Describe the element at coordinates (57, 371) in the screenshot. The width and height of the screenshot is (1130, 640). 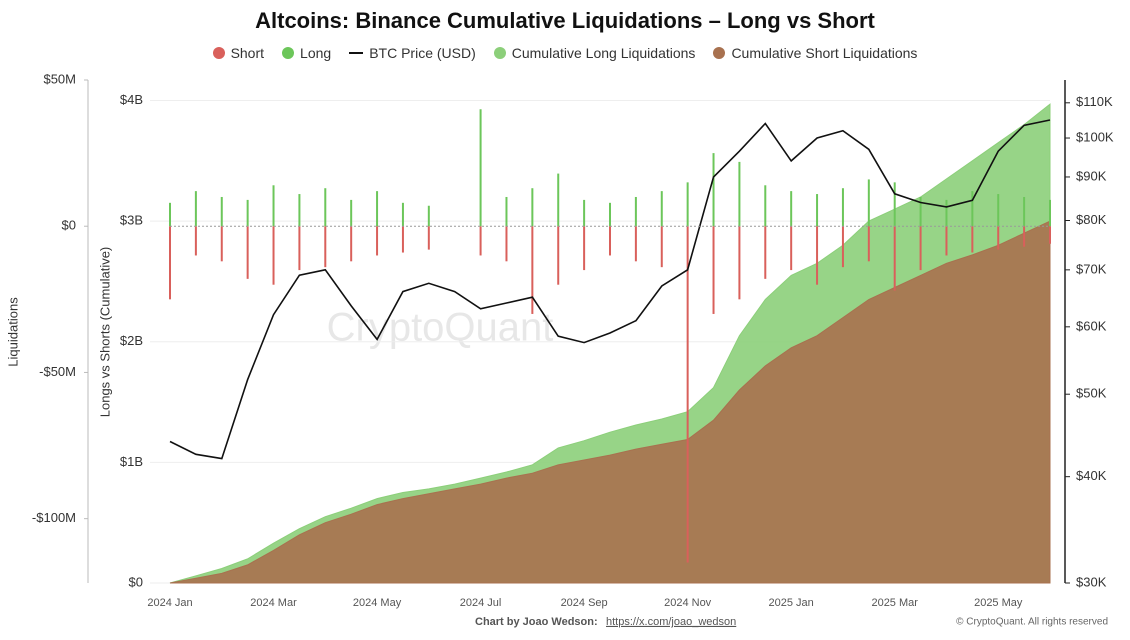
I see `y-tick-label: -$50M` at that location.